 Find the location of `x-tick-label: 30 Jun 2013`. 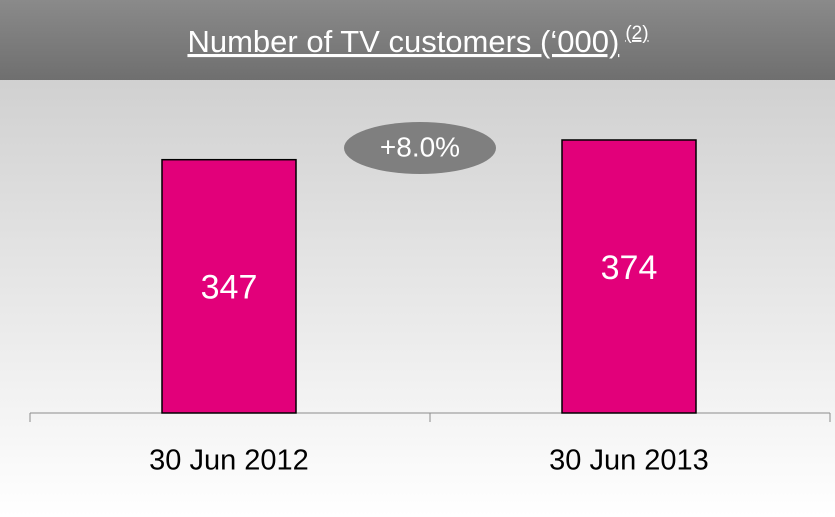

x-tick-label: 30 Jun 2013 is located at coordinates (629, 461).